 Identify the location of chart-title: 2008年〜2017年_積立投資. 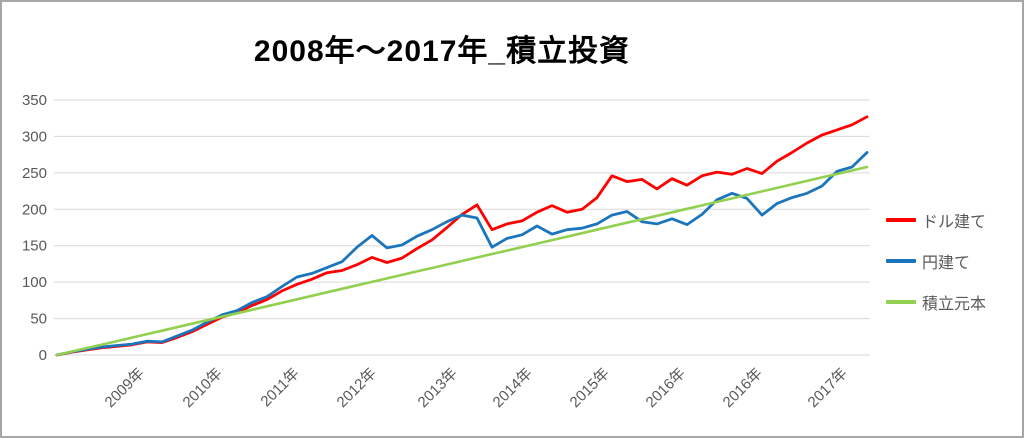
(442, 51).